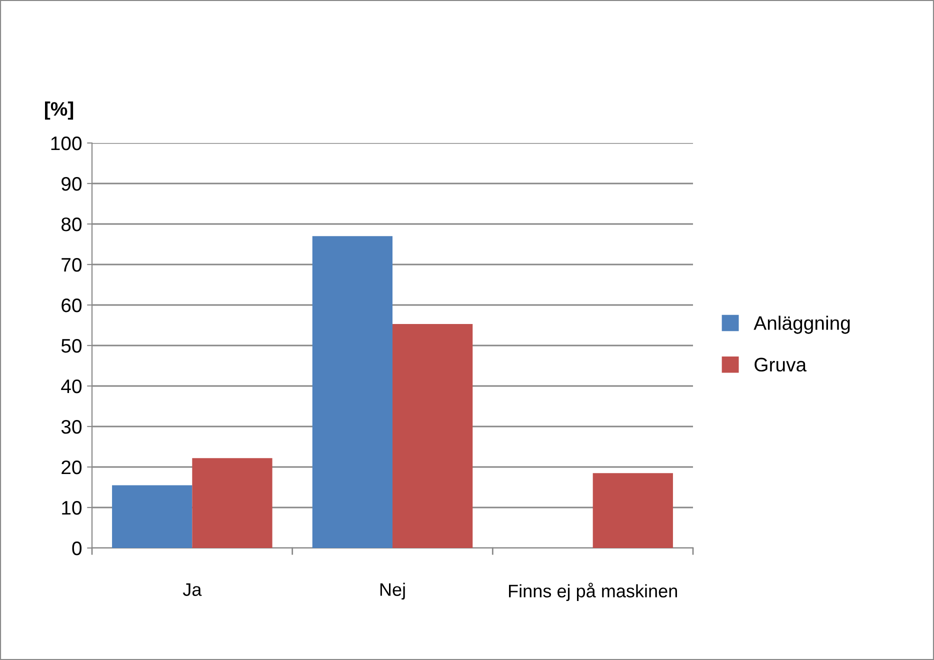 This screenshot has height=660, width=934. I want to click on x-tick-label: Finns ej på maskinen, so click(593, 592).